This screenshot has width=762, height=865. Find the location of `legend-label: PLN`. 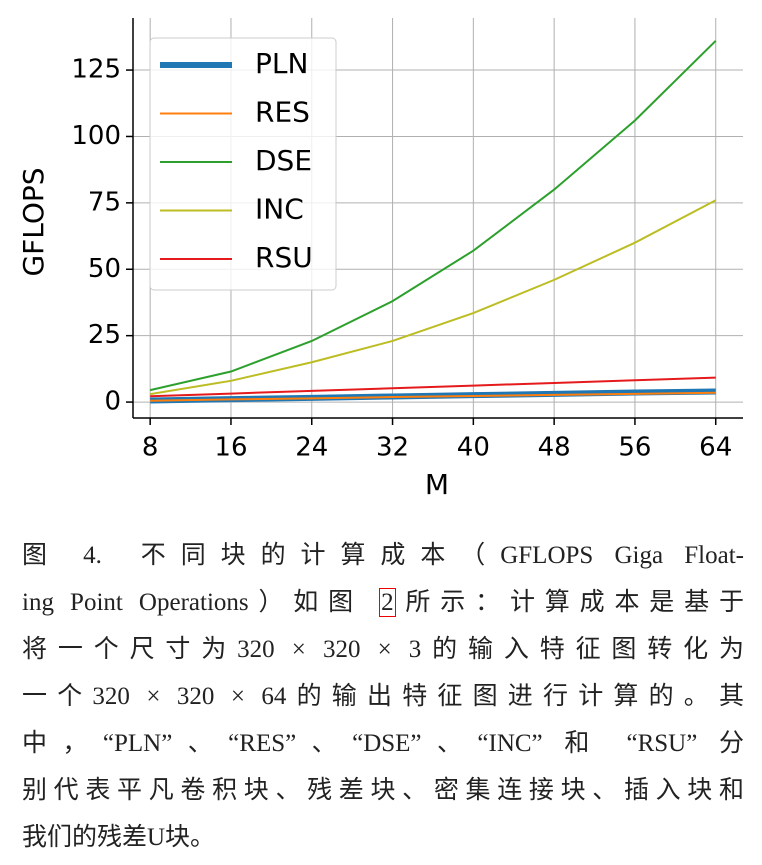

legend-label: PLN is located at coordinates (281, 63).